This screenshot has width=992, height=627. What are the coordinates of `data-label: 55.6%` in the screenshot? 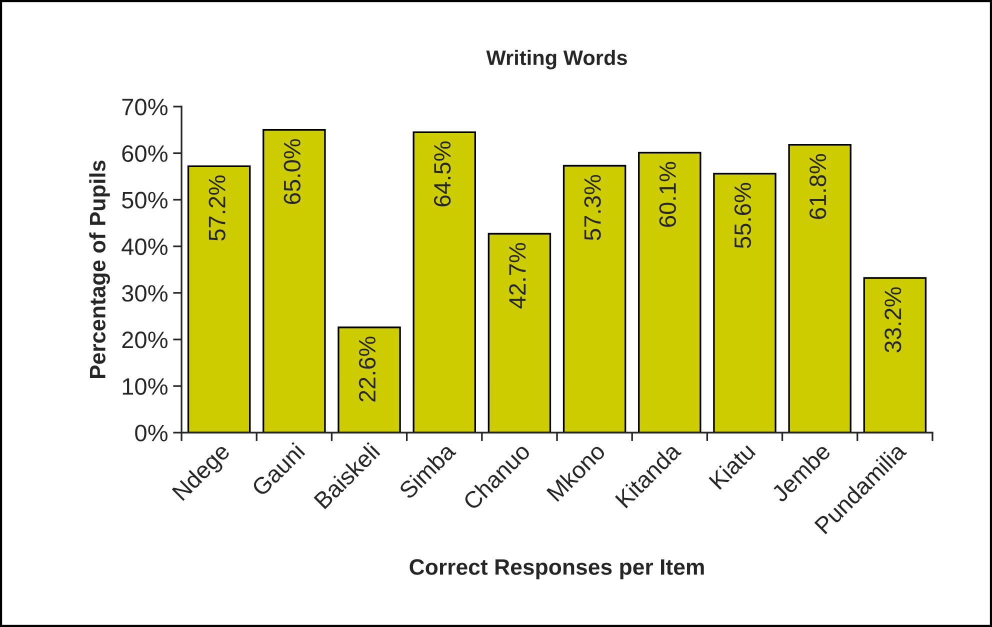 It's located at (743, 215).